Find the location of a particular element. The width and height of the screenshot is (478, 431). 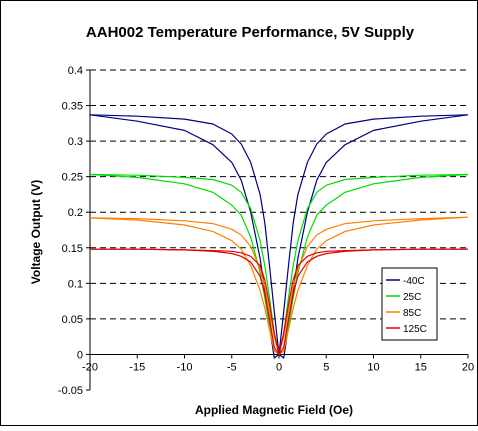

legend-label: -40C is located at coordinates (414, 281).